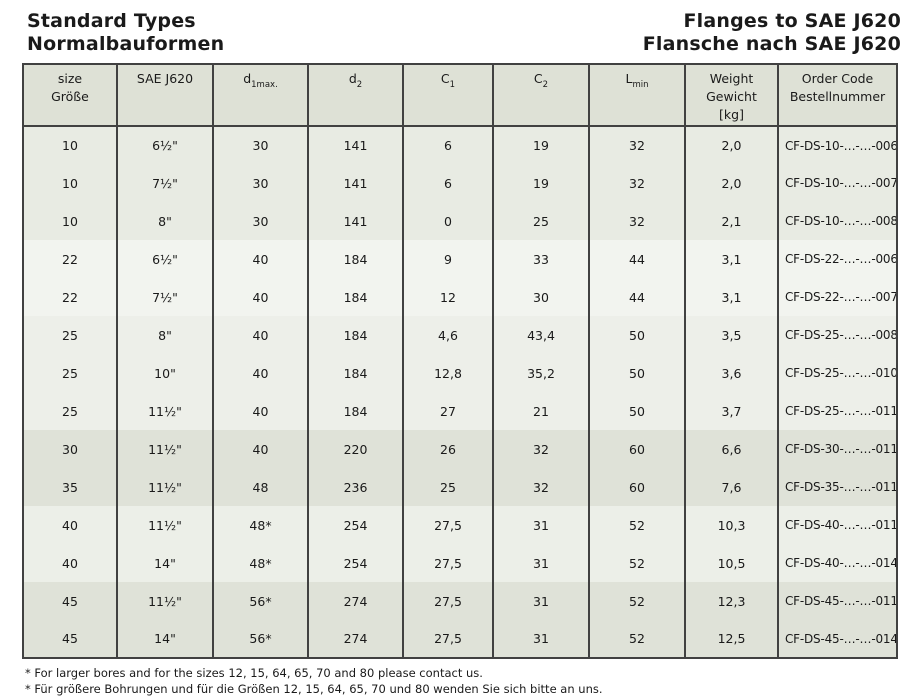 Image resolution: width=922 pixels, height=697 pixels. Describe the element at coordinates (164, 95) in the screenshot. I see `column-header-sae-j620: SAE J620` at that location.